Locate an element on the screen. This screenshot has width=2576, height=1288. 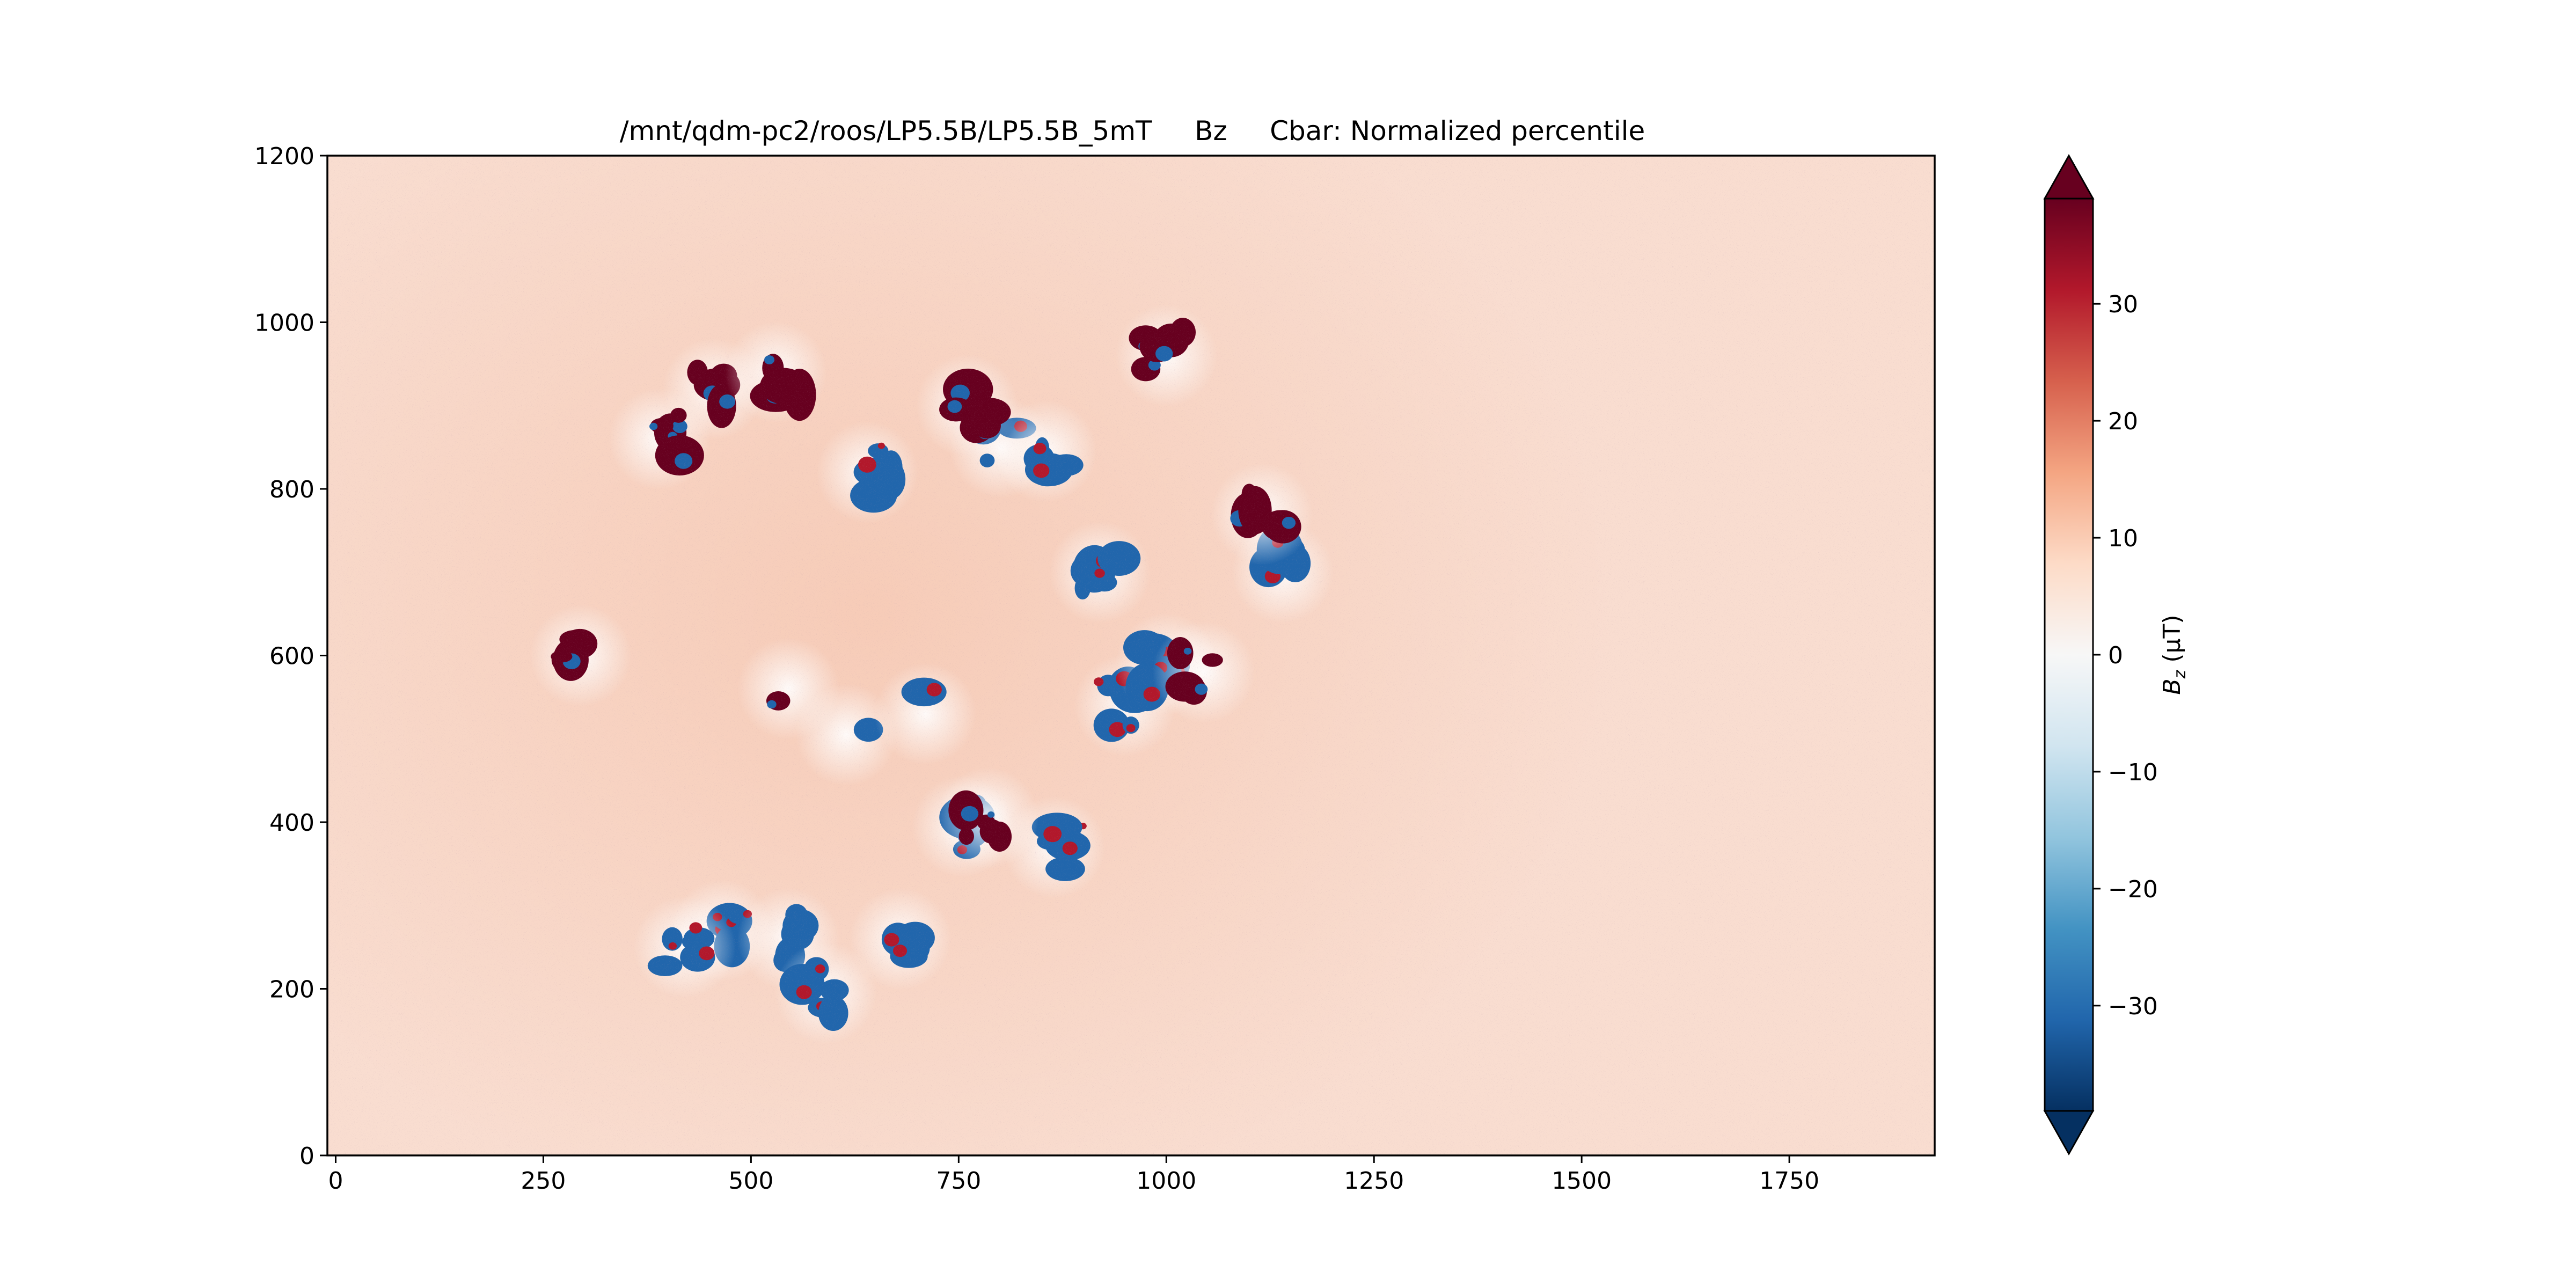
y-tick-label: 400 is located at coordinates (291, 823).